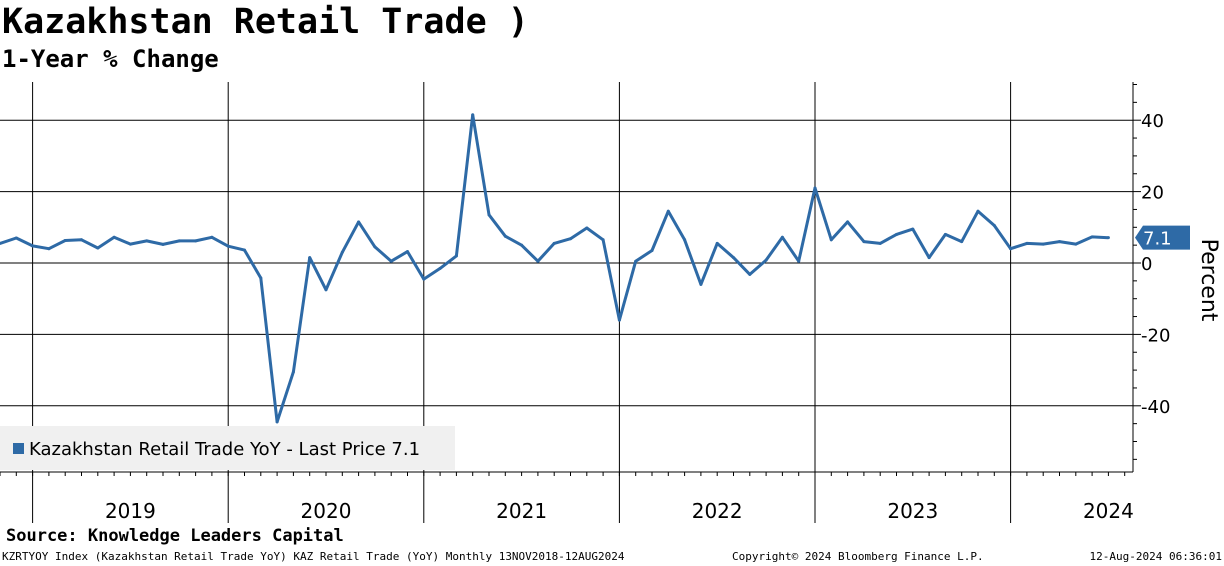  What do you see at coordinates (858, 556) in the screenshot?
I see `footer-copyright: Copyright© 2024 Bloomberg Finance L.P.` at bounding box center [858, 556].